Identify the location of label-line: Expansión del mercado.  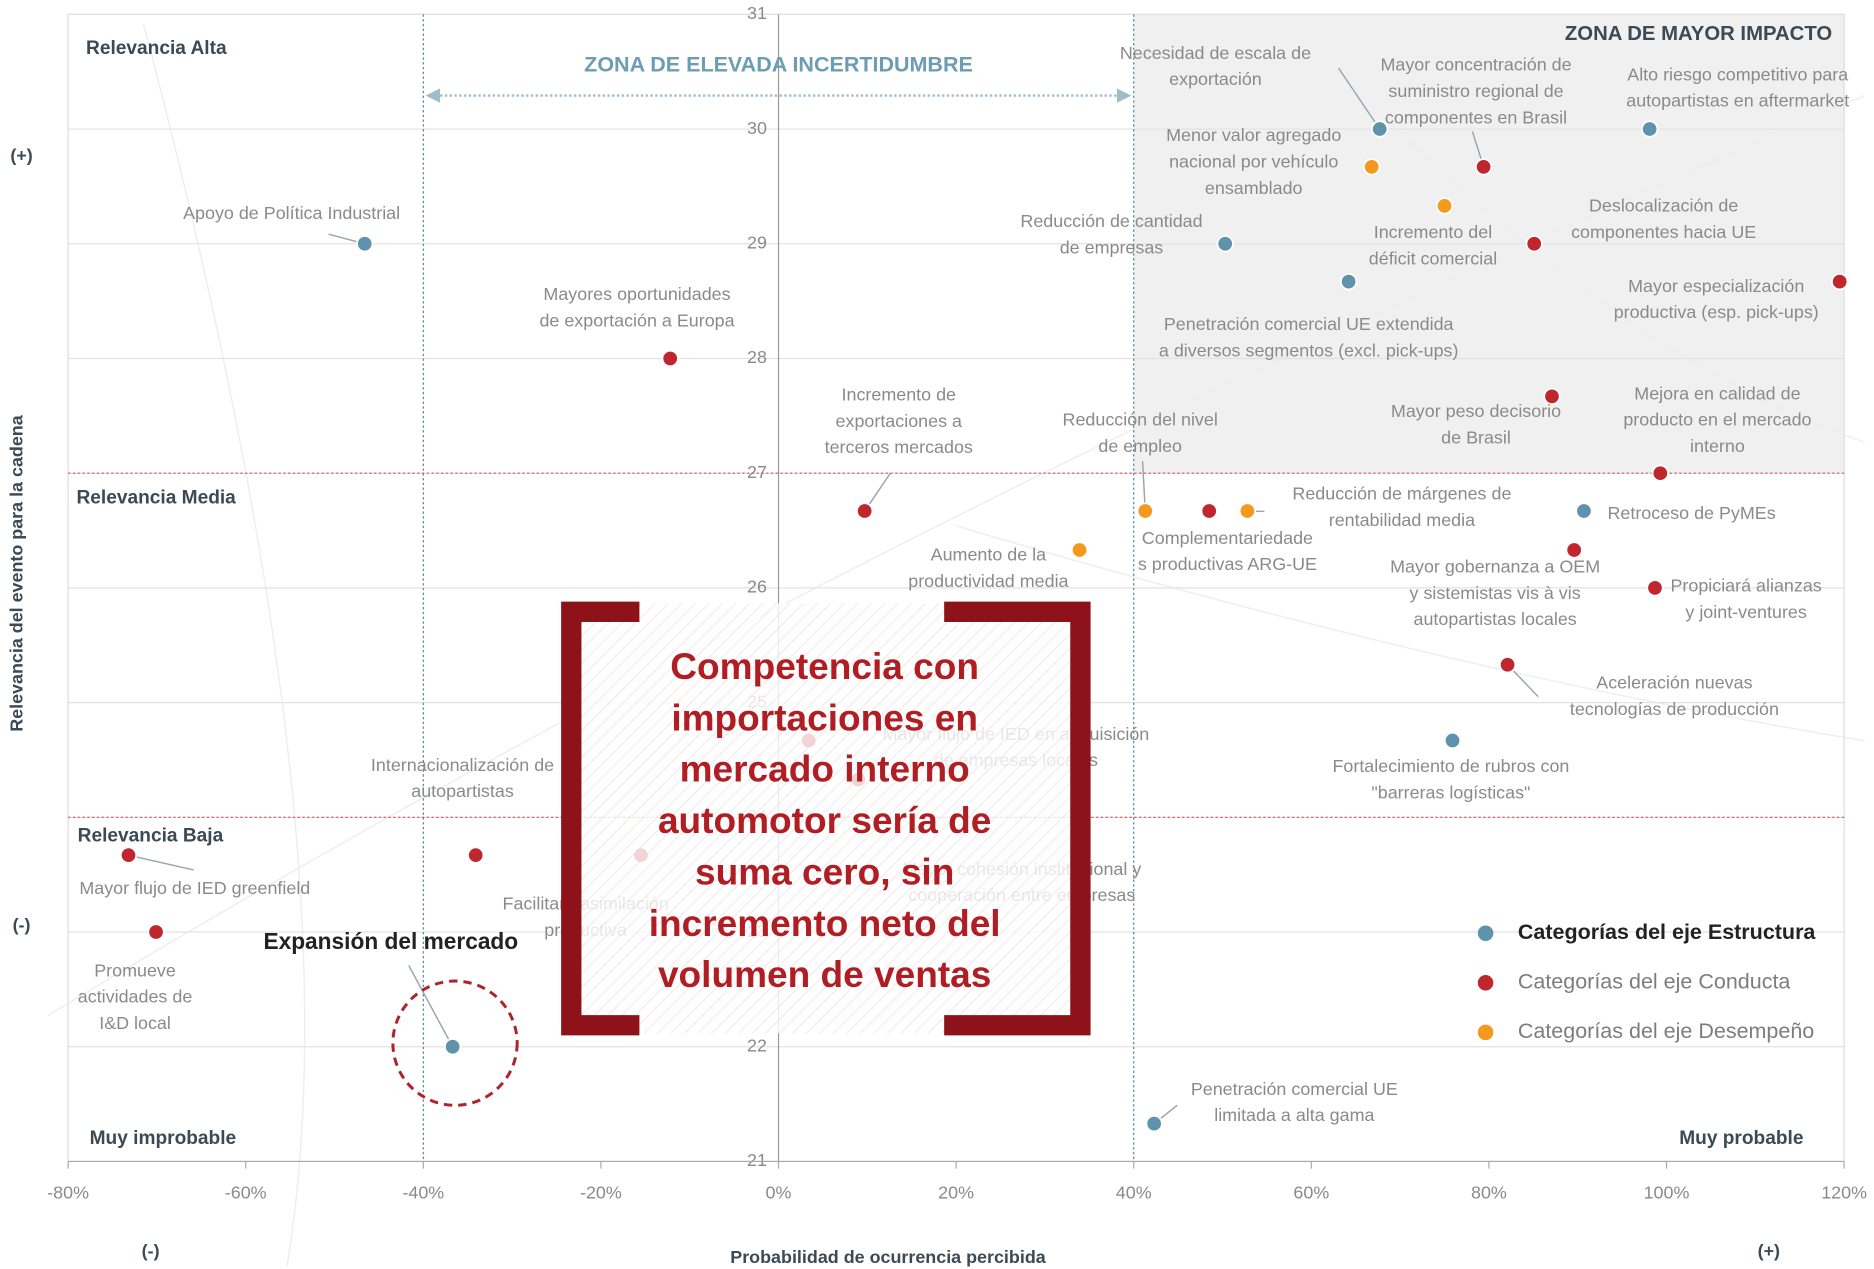
(390, 941).